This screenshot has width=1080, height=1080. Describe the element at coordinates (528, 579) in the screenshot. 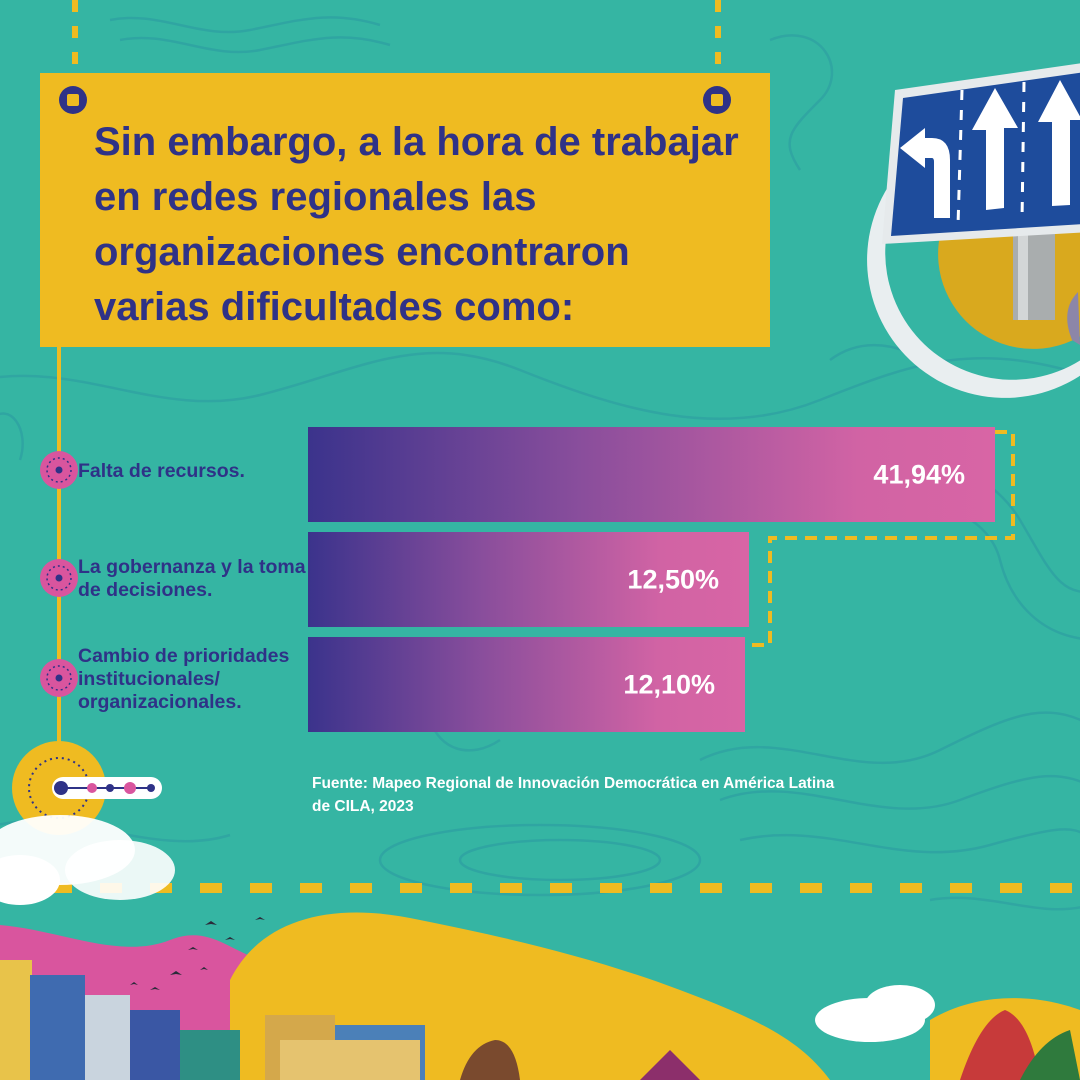

I see `bar-gobernanza: 12,50%` at that location.